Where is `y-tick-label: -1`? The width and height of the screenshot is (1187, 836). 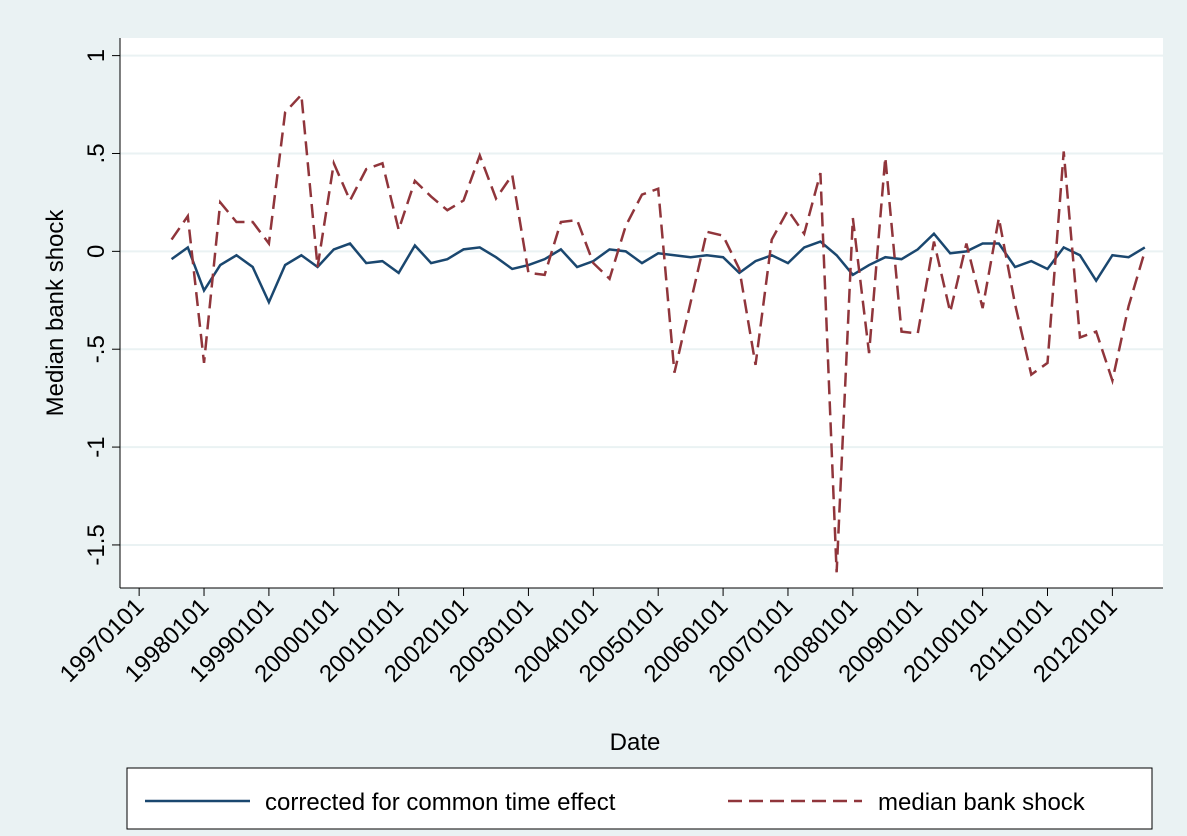
y-tick-label: -1 is located at coordinates (96, 446).